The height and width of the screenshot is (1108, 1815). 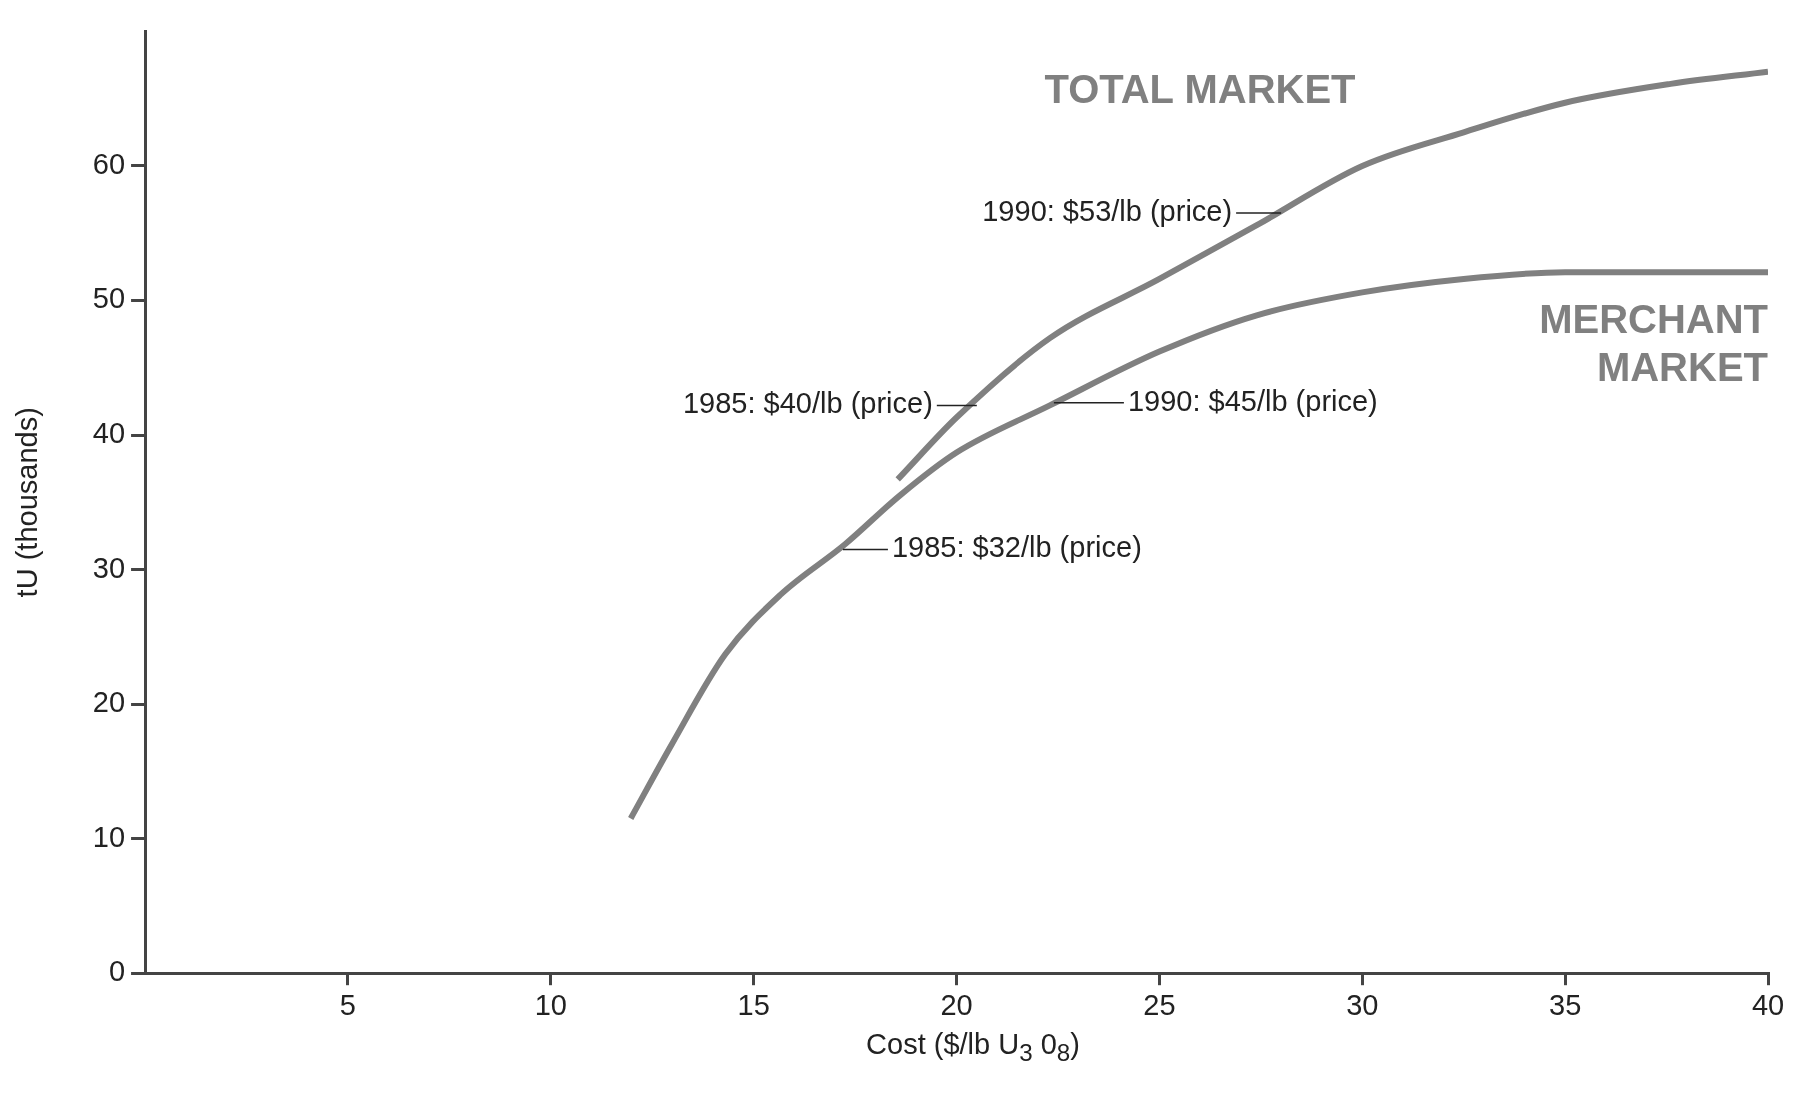 What do you see at coordinates (109, 702) in the screenshot?
I see `y-tick-label: 20` at bounding box center [109, 702].